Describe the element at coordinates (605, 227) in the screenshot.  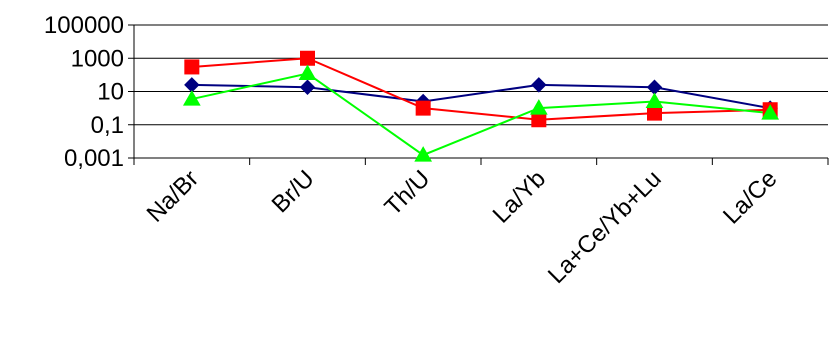
I see `x-tick-label: La+Ce/Yb+Lu` at that location.